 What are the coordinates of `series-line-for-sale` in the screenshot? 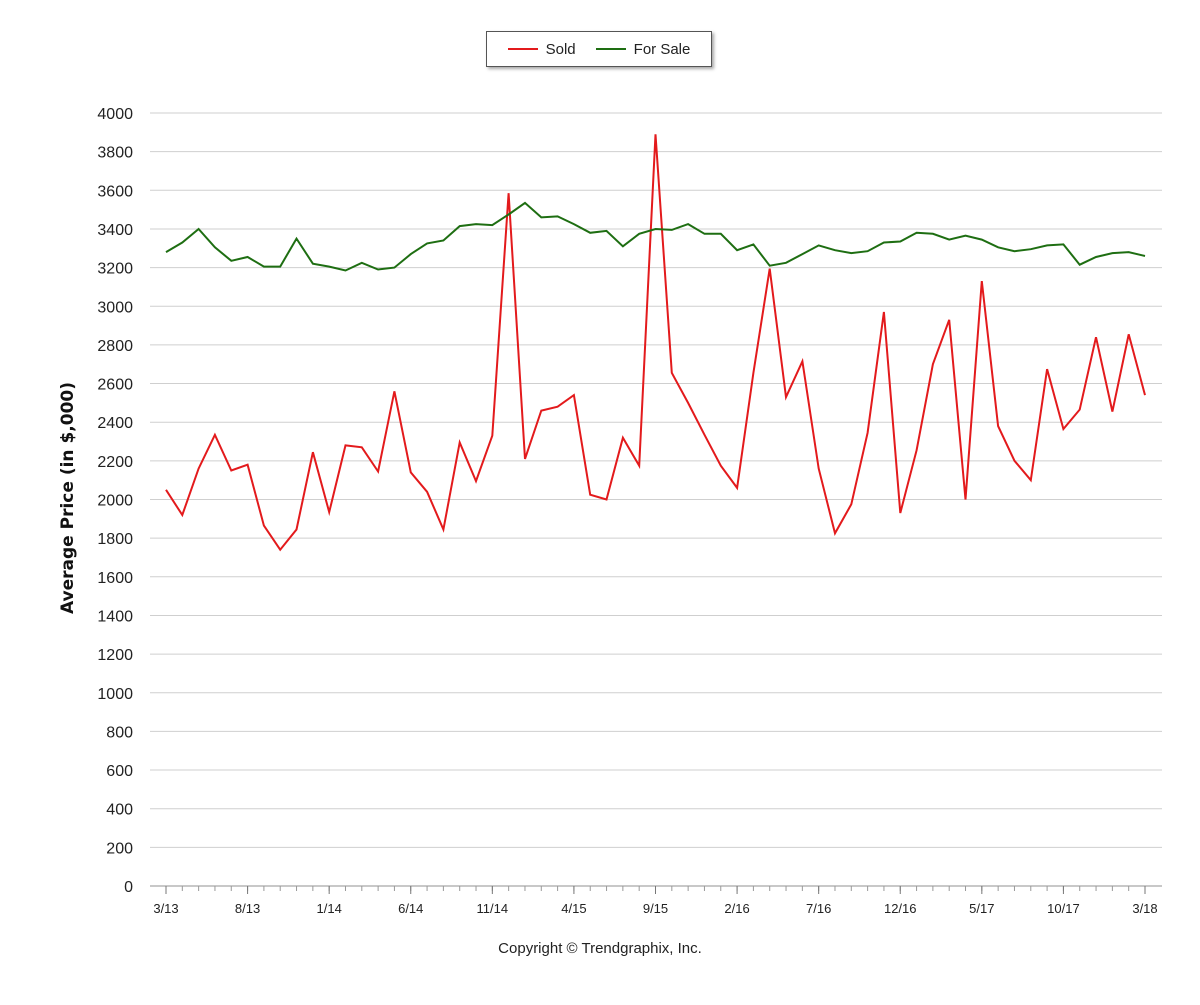 It's located at (655, 236).